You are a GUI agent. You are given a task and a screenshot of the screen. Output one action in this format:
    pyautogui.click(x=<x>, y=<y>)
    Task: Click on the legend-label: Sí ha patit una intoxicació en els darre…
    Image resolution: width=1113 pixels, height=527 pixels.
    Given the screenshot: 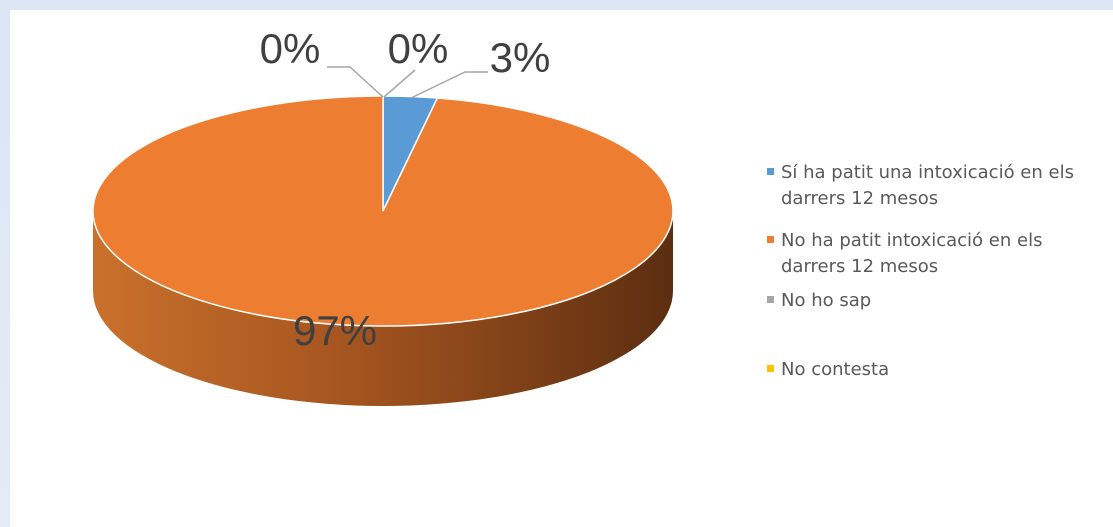 What is the action you would take?
    pyautogui.click(x=927, y=185)
    